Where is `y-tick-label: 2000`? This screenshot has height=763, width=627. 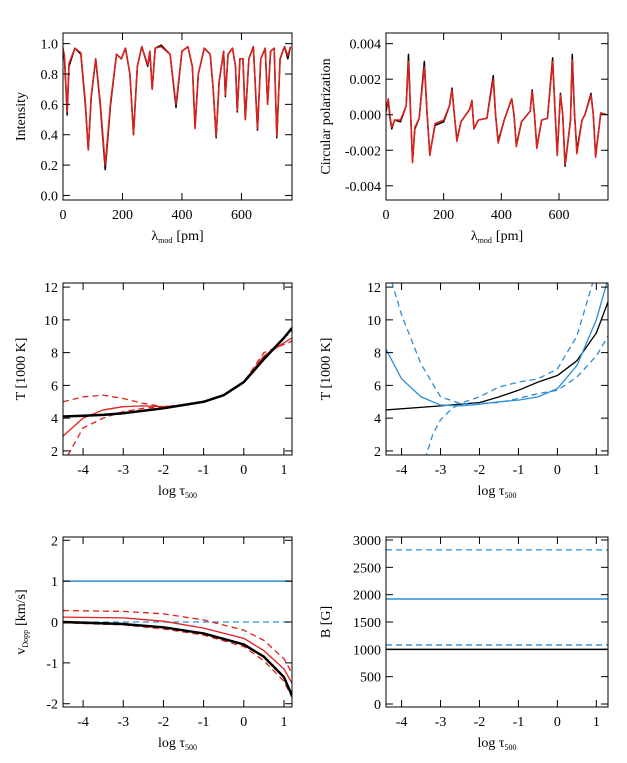 y-tick-label: 2000 is located at coordinates (367, 596).